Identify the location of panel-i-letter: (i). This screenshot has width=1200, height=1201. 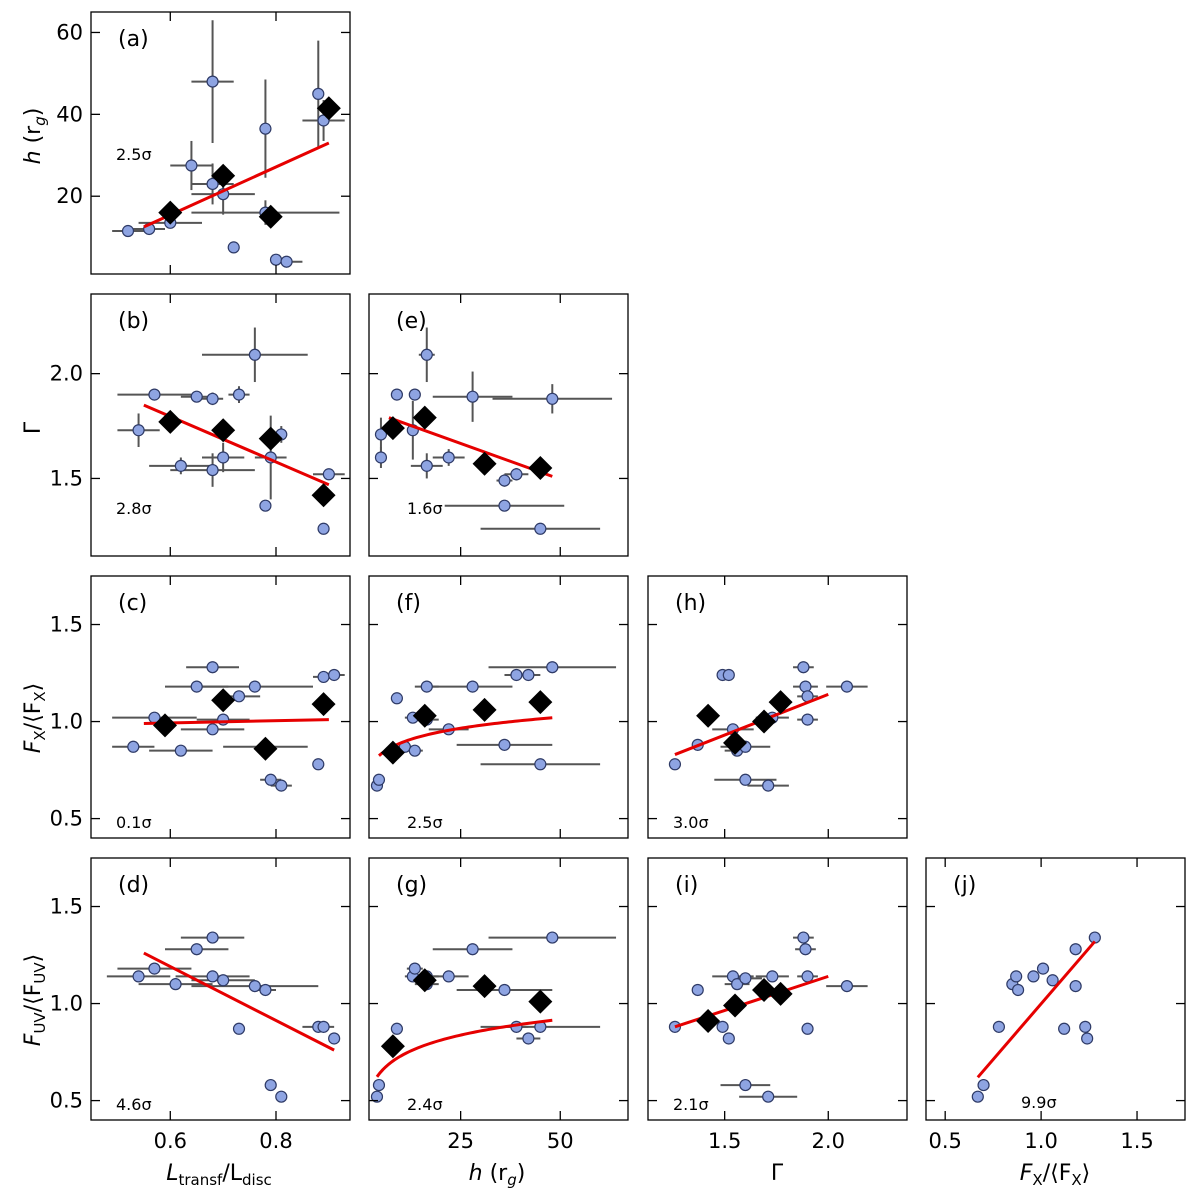
(686, 885).